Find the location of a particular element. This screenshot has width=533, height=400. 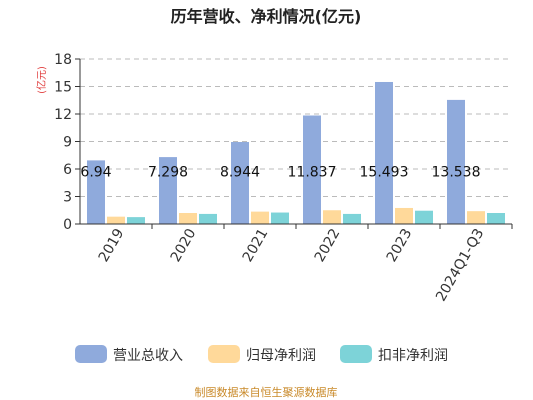

legend-item-0: 营业总收入 is located at coordinates (129, 354).